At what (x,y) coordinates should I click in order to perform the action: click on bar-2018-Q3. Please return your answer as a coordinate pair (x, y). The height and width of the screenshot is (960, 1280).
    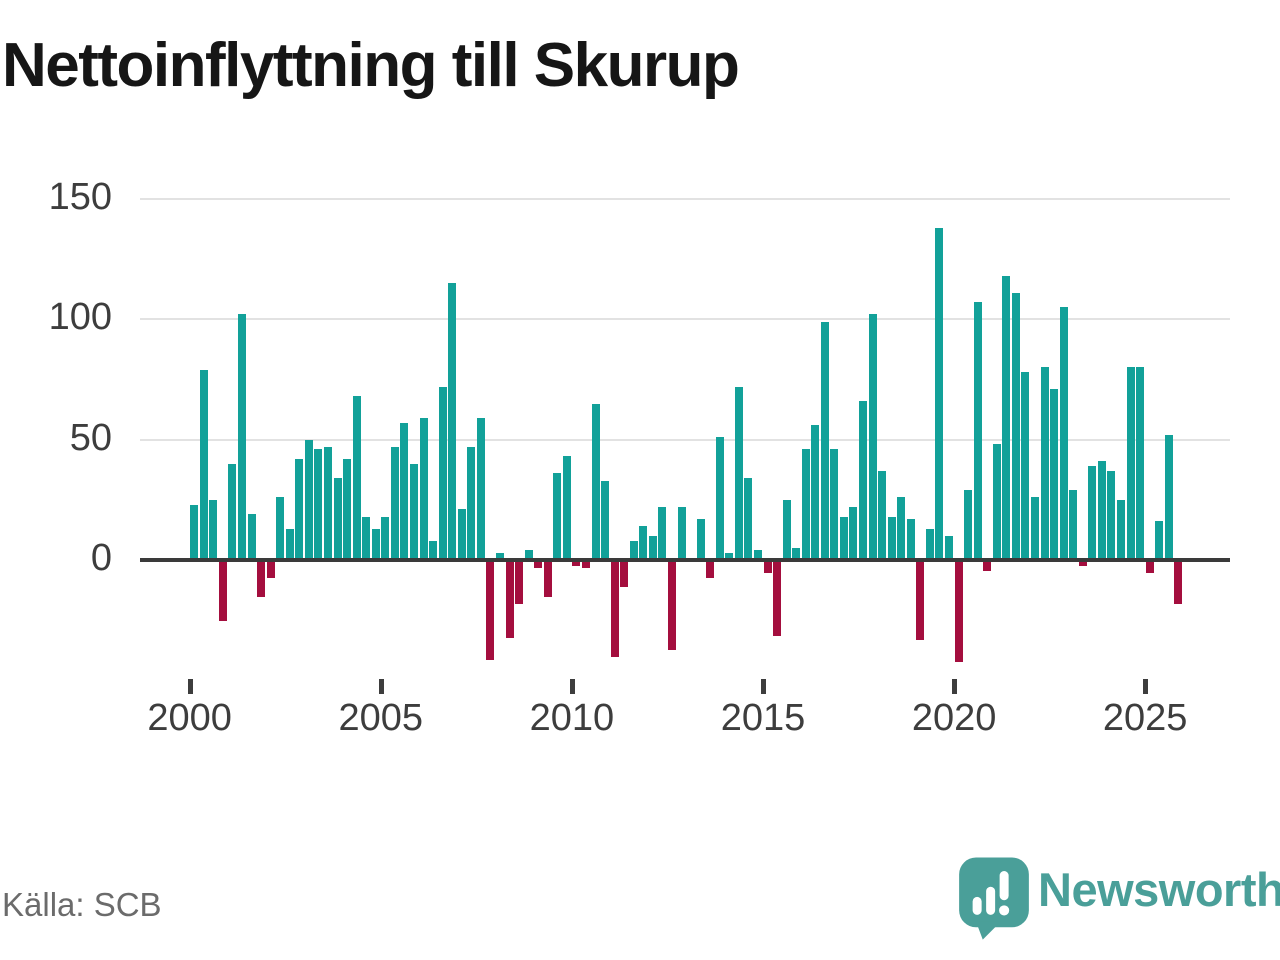
    Looking at the image, I should click on (901, 528).